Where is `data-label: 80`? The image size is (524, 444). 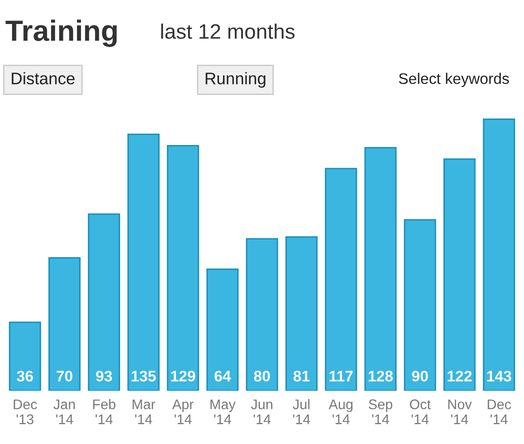 data-label: 80 is located at coordinates (262, 376).